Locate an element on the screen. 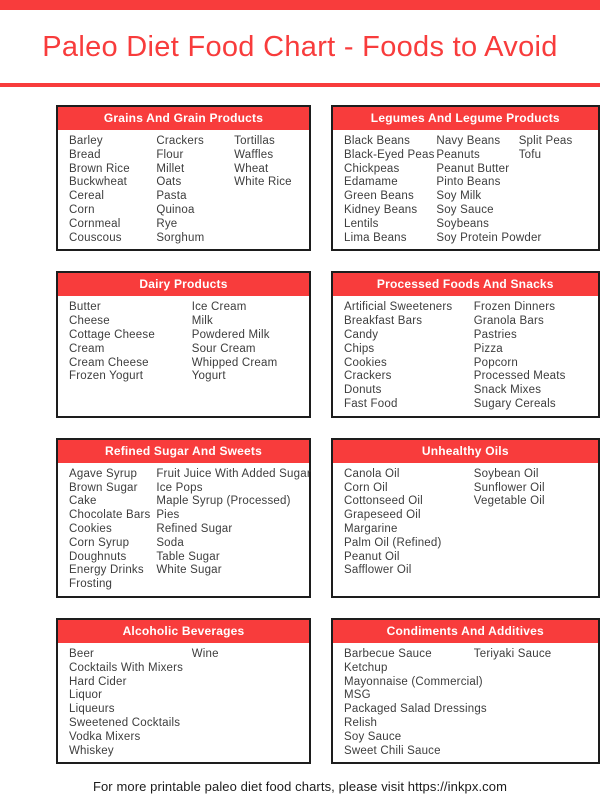  food-item: Candy is located at coordinates (361, 334).